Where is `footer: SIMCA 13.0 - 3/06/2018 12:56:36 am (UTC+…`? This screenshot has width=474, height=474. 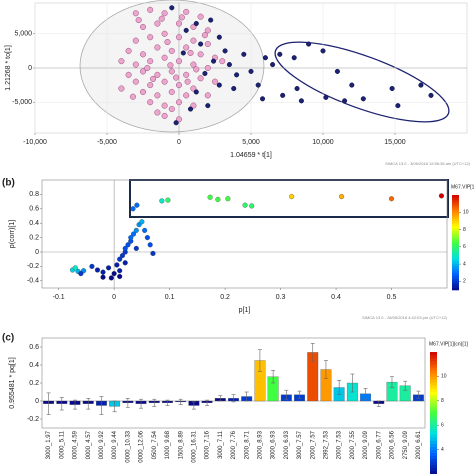 footer: SIMCA 13.0 - 3/06/2018 12:56:36 am (UTC+… is located at coordinates (427, 163).